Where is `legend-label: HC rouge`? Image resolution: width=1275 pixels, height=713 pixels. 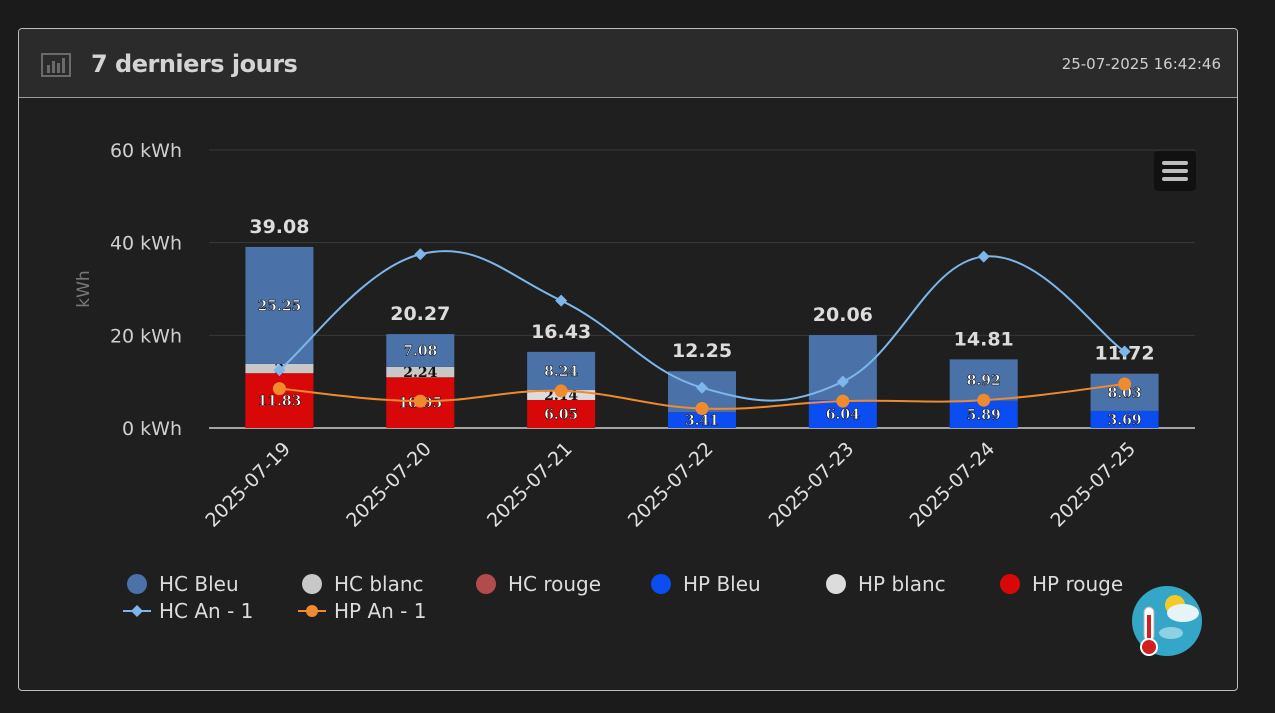 legend-label: HC rouge is located at coordinates (554, 584).